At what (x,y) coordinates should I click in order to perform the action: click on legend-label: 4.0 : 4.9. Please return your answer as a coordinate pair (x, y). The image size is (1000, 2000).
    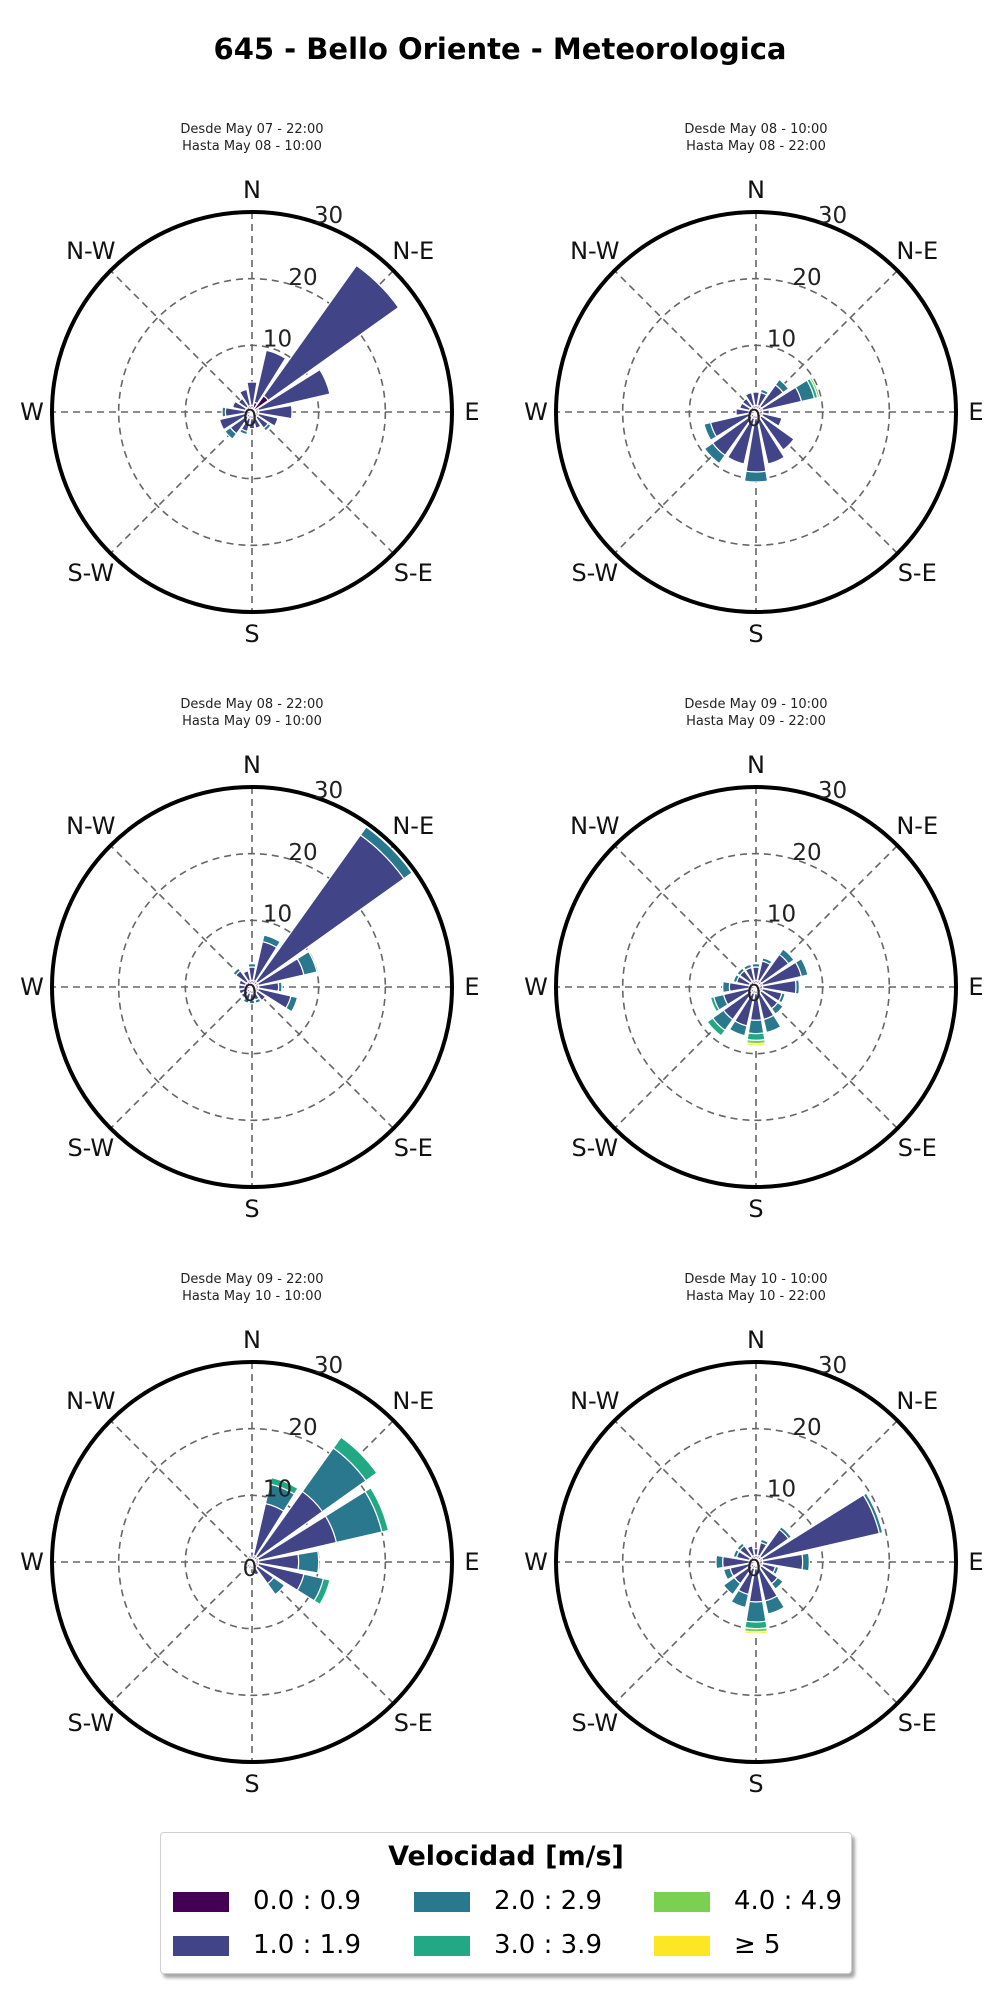
    Looking at the image, I should click on (788, 1901).